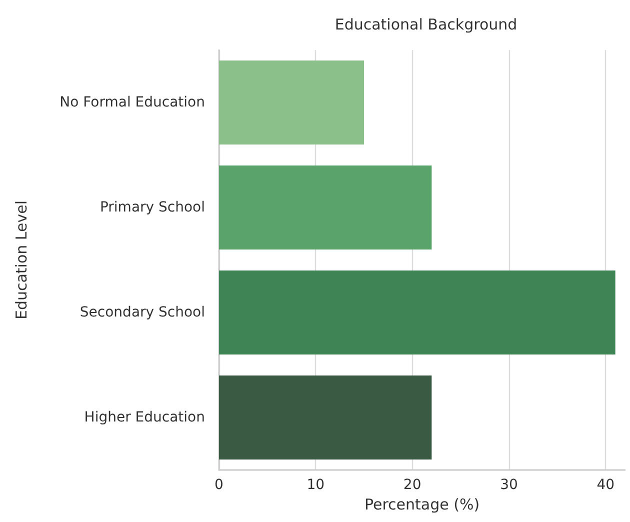  Describe the element at coordinates (315, 485) in the screenshot. I see `x-tick-label: 10` at that location.